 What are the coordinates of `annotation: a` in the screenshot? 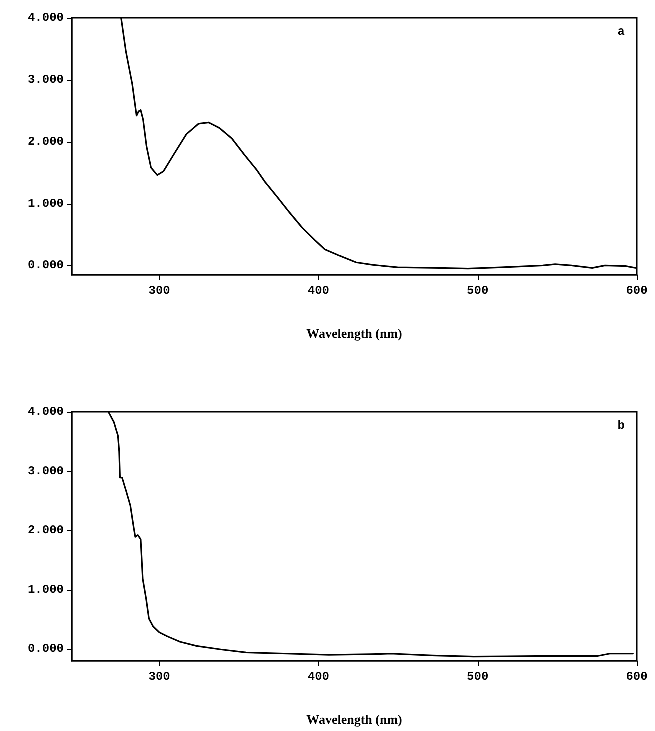 It's located at (621, 32).